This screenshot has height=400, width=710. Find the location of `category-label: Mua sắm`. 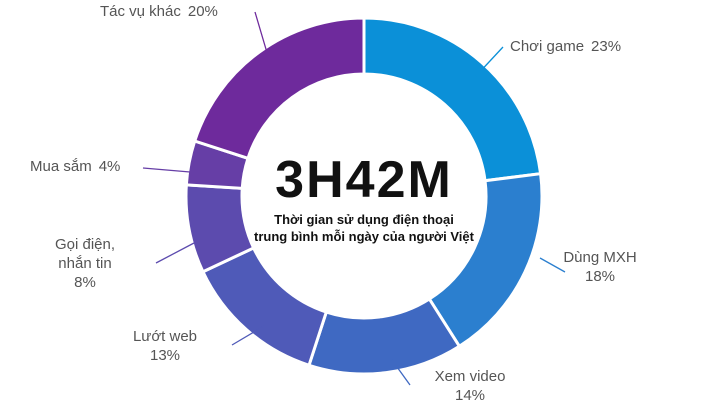

category-label: Mua sắm is located at coordinates (61, 166).